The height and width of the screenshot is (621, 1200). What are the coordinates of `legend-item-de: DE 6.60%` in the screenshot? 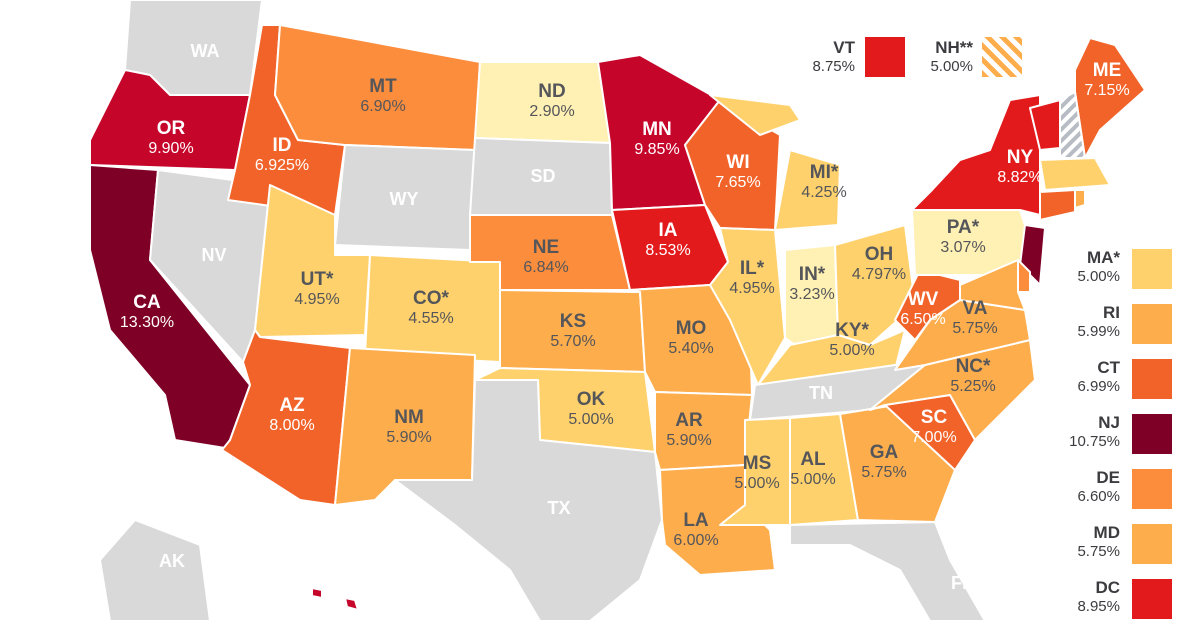 It's located at (1098, 486).